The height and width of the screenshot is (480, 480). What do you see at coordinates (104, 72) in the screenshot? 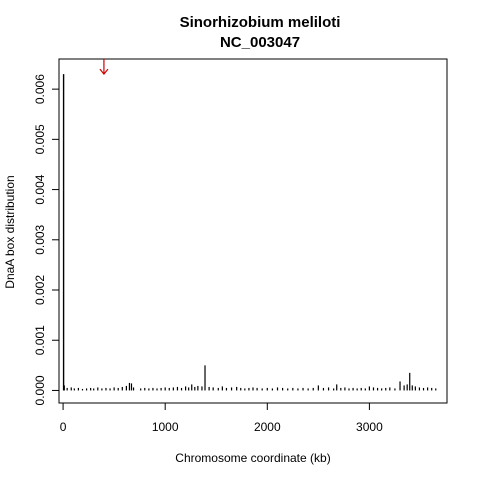
I see `arrow-head` at bounding box center [104, 72].